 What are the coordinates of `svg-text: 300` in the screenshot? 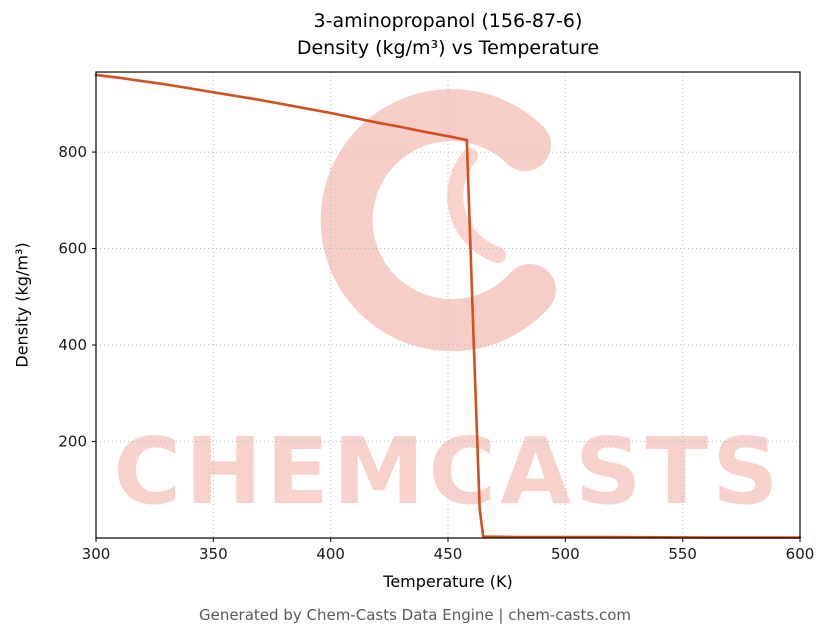 It's located at (96, 554).